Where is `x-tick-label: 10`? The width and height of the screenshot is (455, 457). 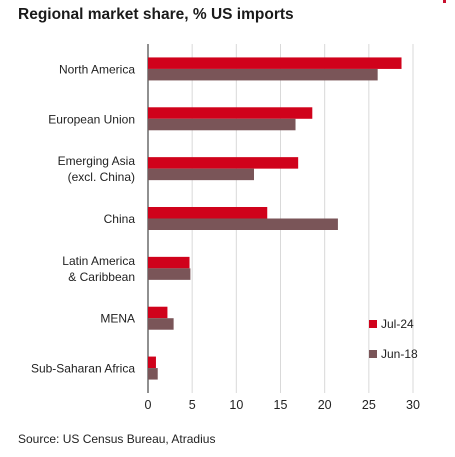
x-tick-label: 10 is located at coordinates (236, 405).